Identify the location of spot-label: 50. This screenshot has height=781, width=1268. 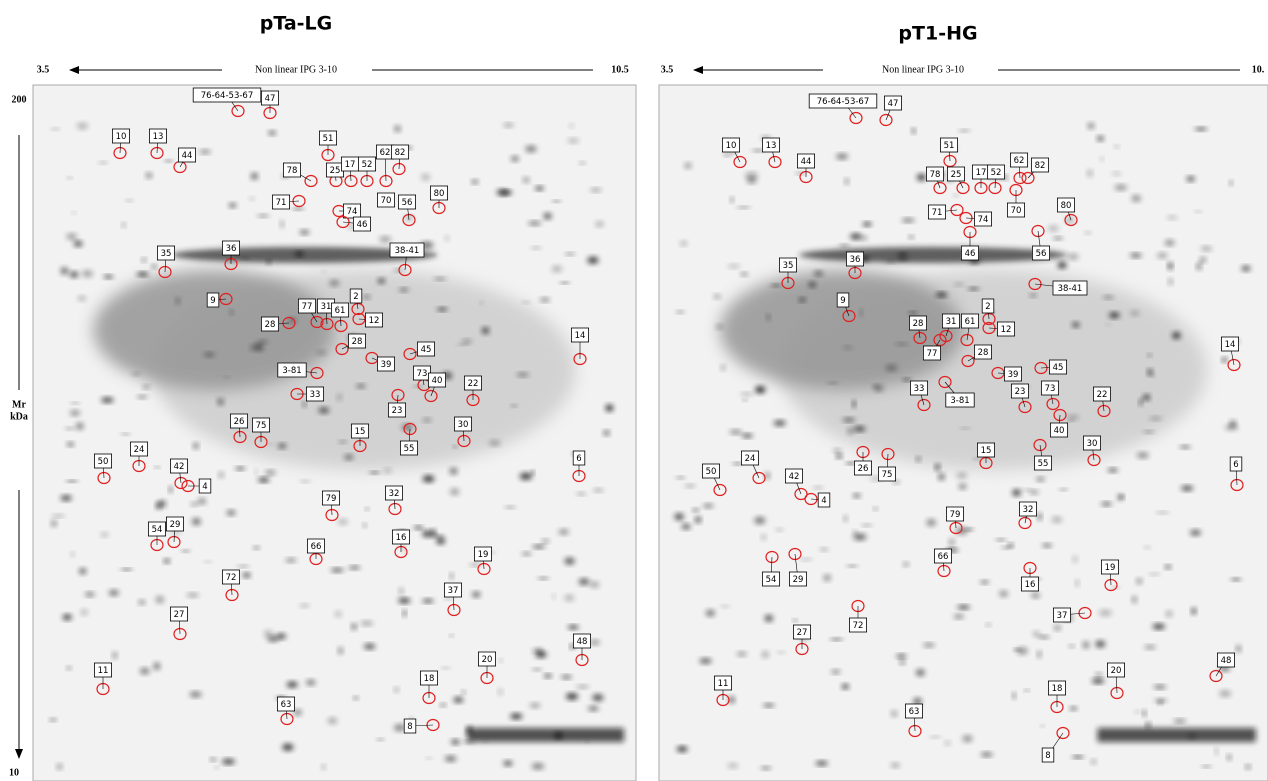
(103, 462).